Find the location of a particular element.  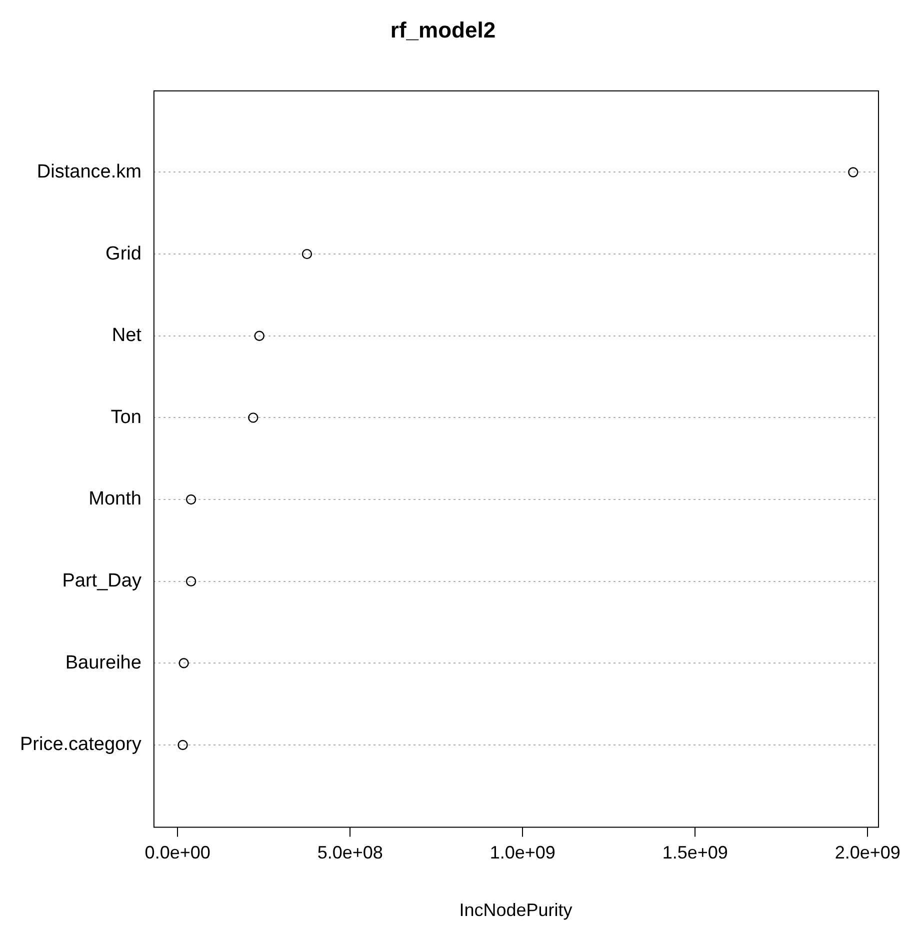

x-tick-label: 1.0e+09 is located at coordinates (523, 852).